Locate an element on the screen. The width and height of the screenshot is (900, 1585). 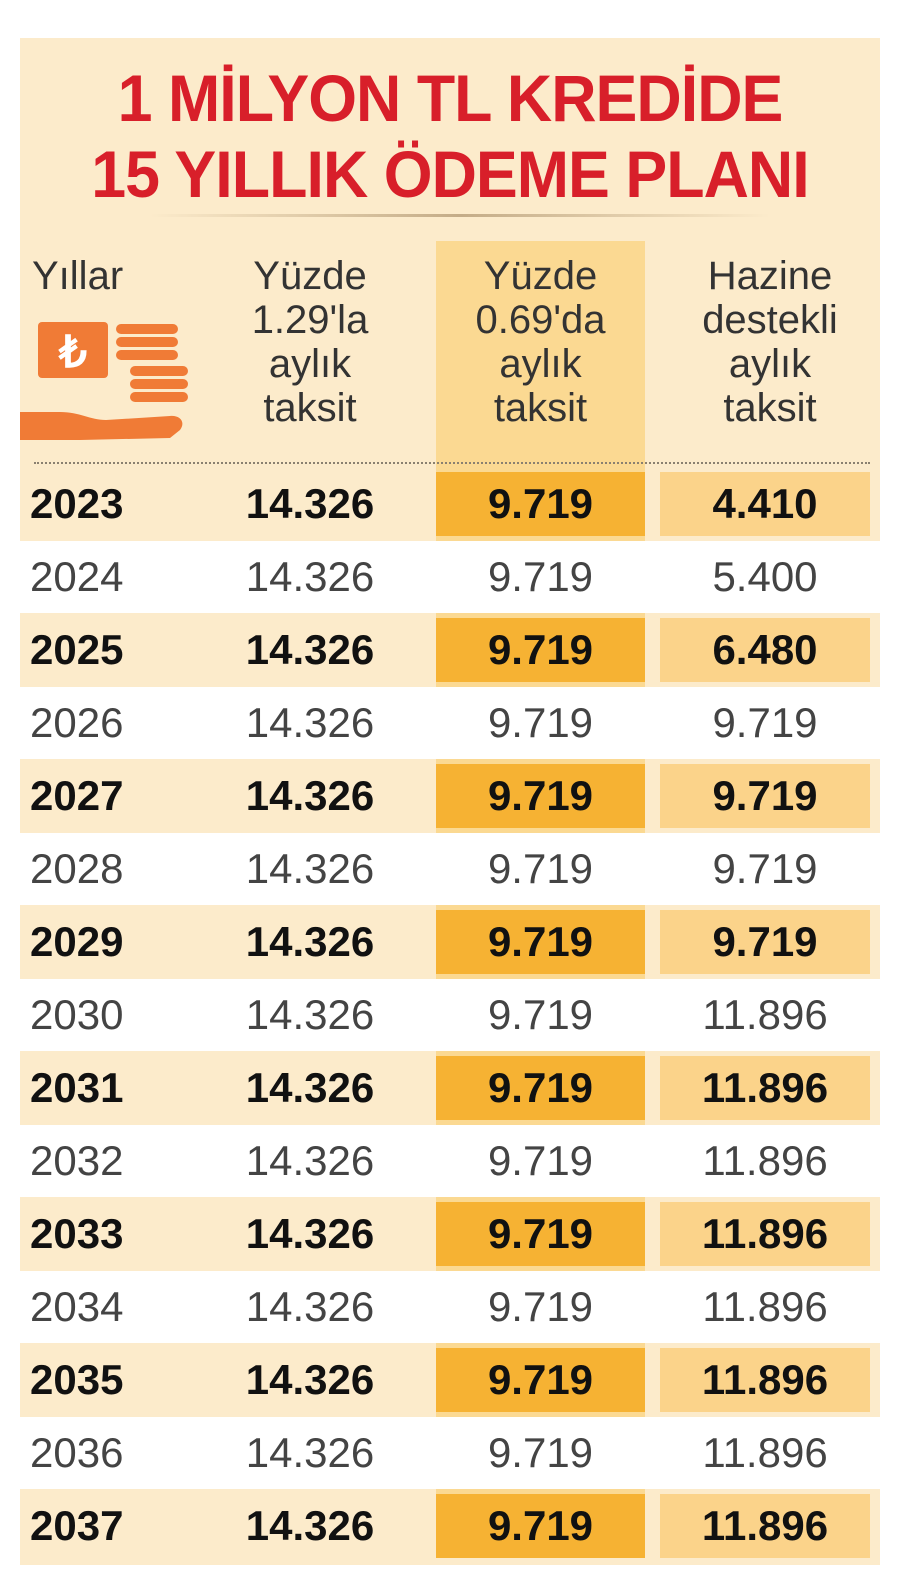
table-row: 2035 14.326 9.719 11.896 is located at coordinates (450, 1380).